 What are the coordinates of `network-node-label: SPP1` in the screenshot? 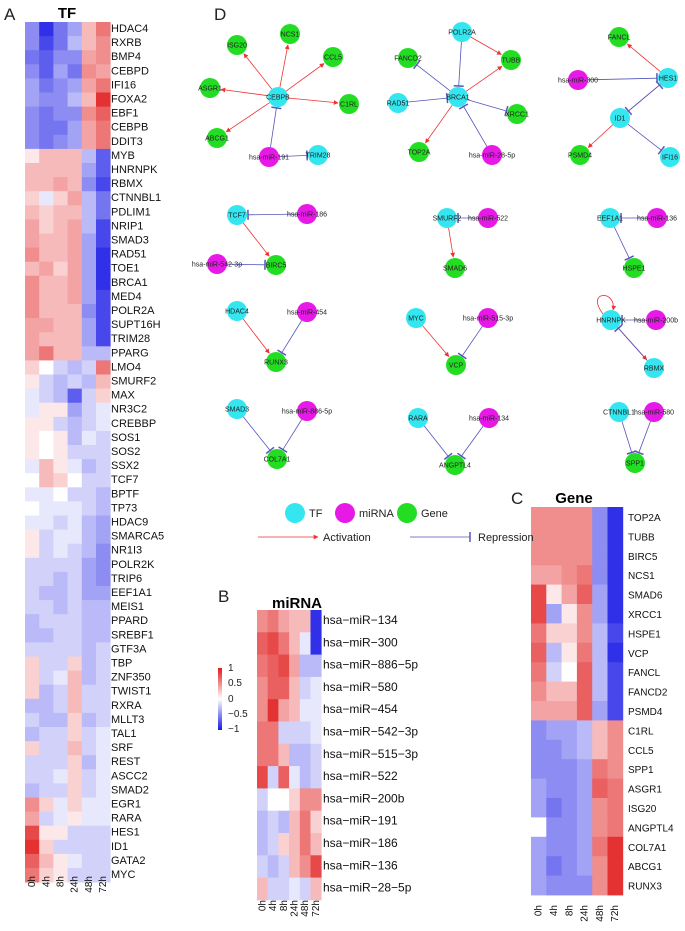 It's located at (635, 464).